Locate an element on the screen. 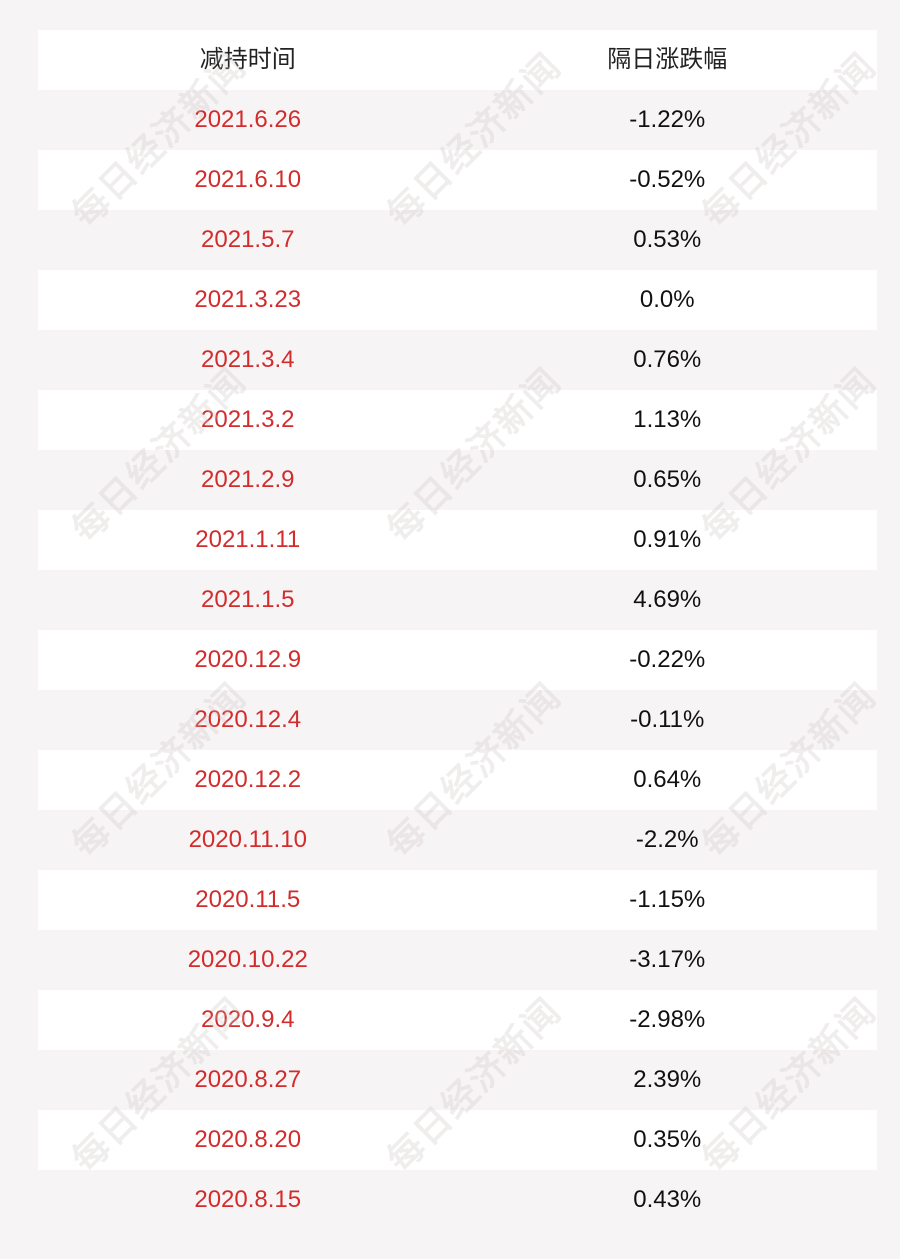  table-row: 2021.3.4 0.76% is located at coordinates (457, 360).